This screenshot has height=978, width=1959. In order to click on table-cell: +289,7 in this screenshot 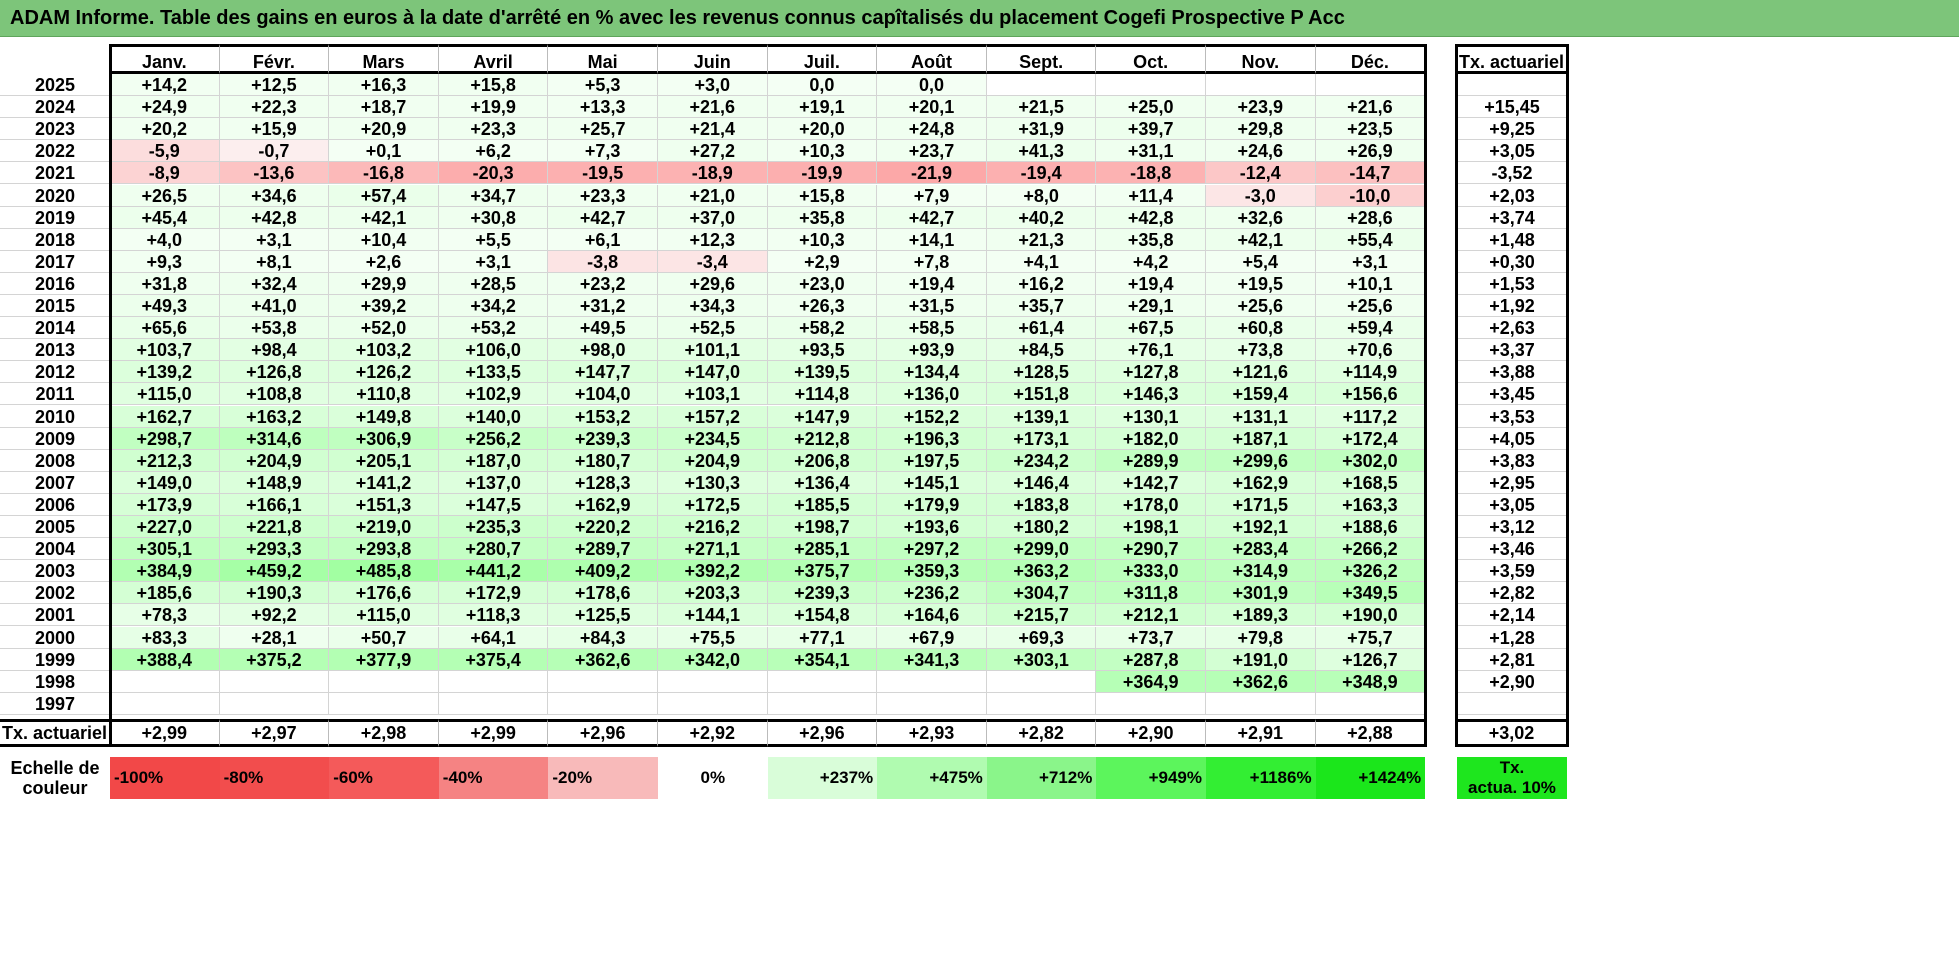, I will do `click(603, 549)`.